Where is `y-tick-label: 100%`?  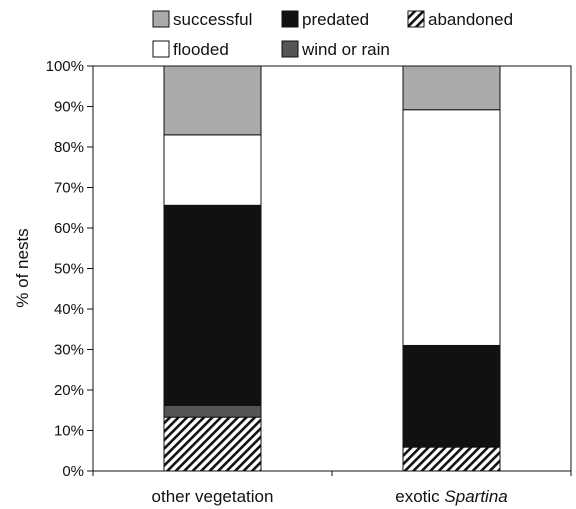 y-tick-label: 100% is located at coordinates (65, 66).